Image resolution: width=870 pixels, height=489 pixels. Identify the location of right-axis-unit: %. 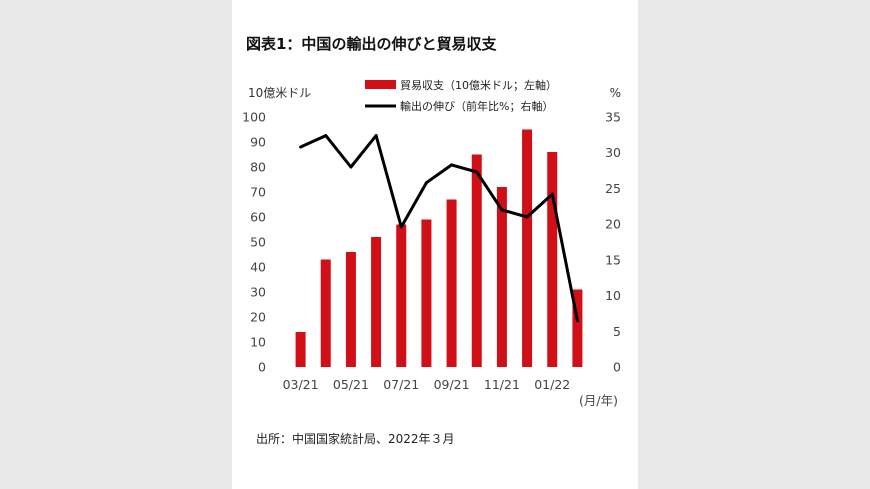
(615, 93).